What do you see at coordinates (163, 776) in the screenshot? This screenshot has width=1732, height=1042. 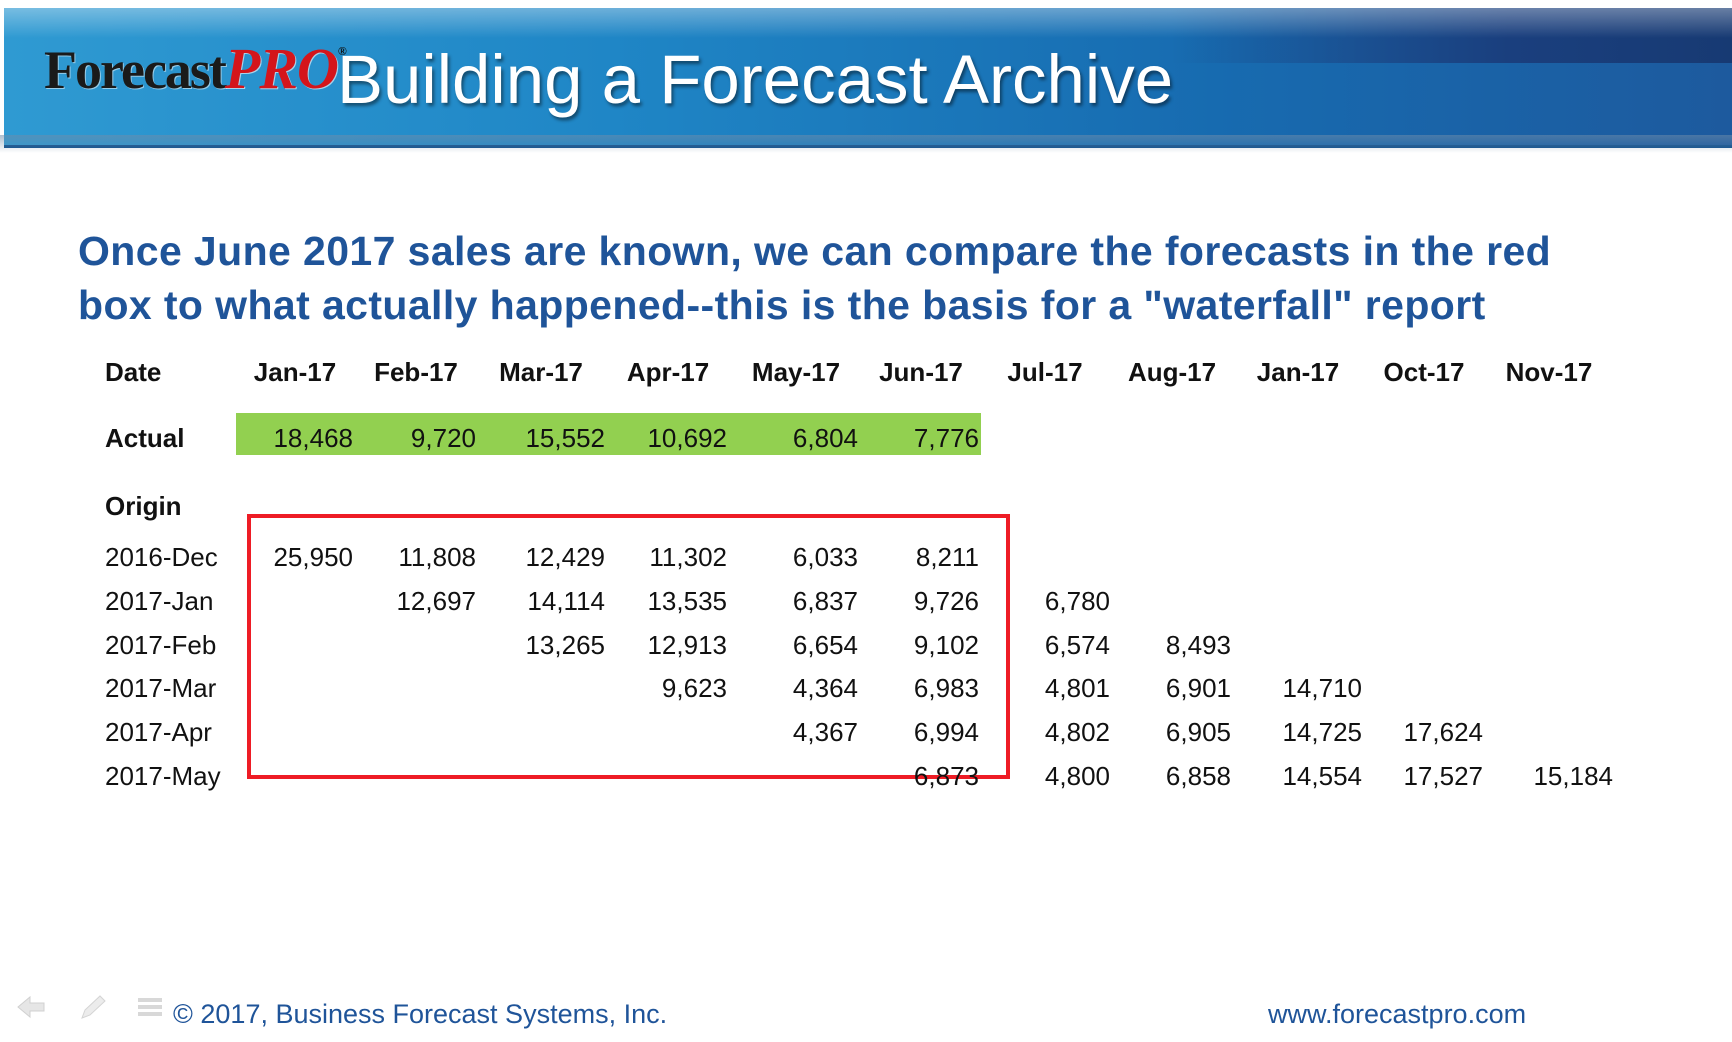 I see `origin-date: 2017-May` at bounding box center [163, 776].